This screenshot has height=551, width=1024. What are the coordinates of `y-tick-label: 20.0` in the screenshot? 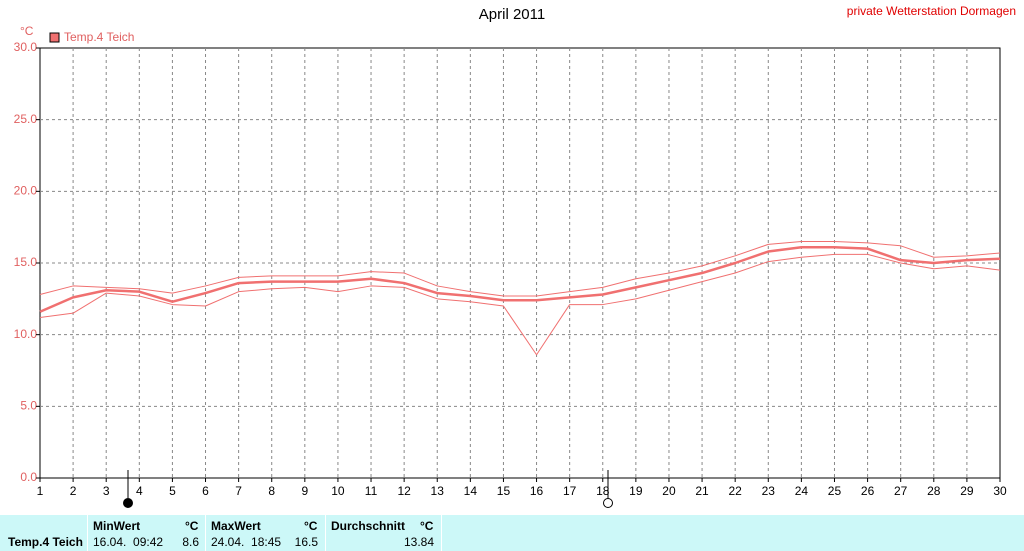 It's located at (26, 191).